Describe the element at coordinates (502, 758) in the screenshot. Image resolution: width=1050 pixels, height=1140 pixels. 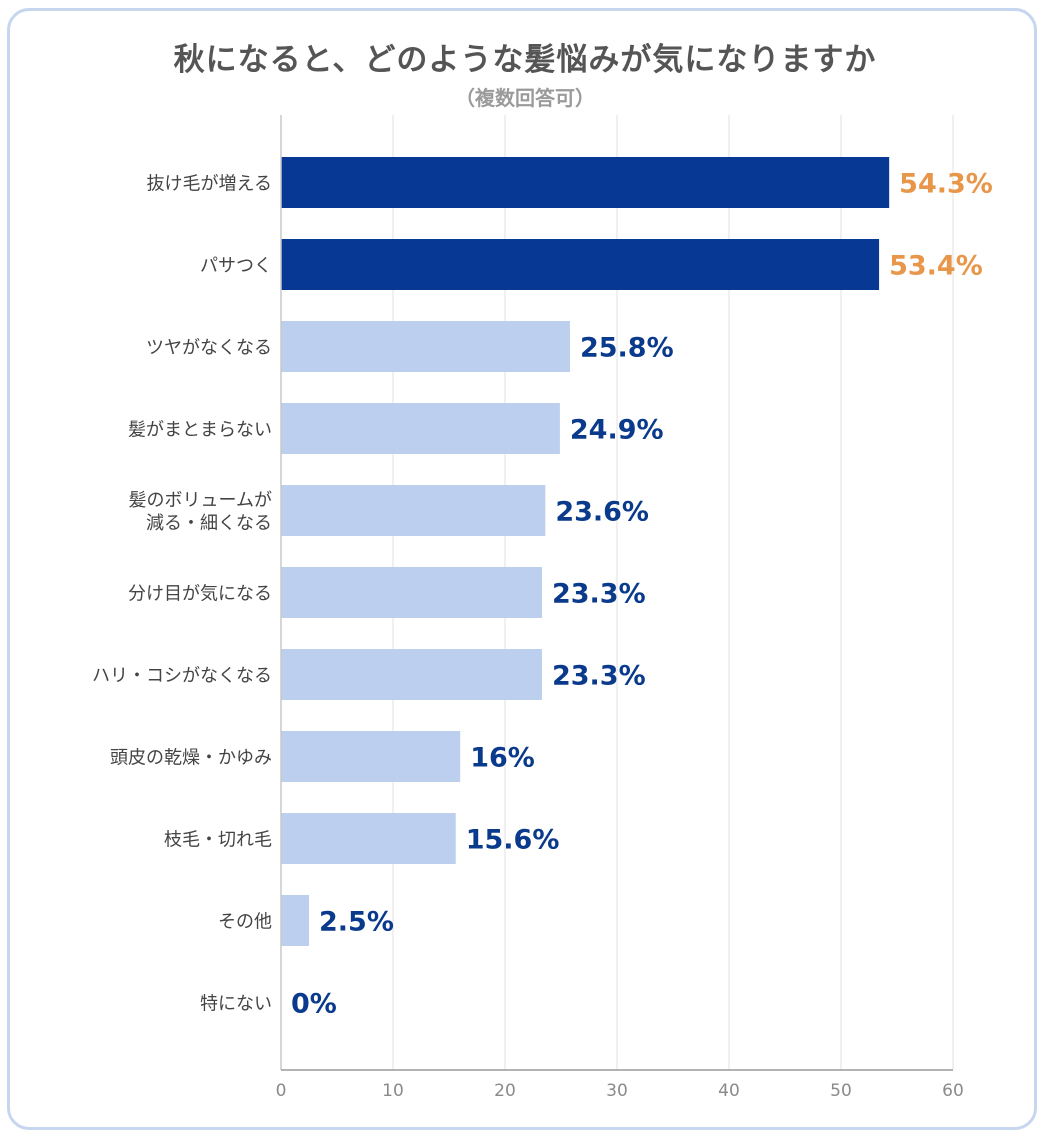
I see `value-label: 16%` at that location.